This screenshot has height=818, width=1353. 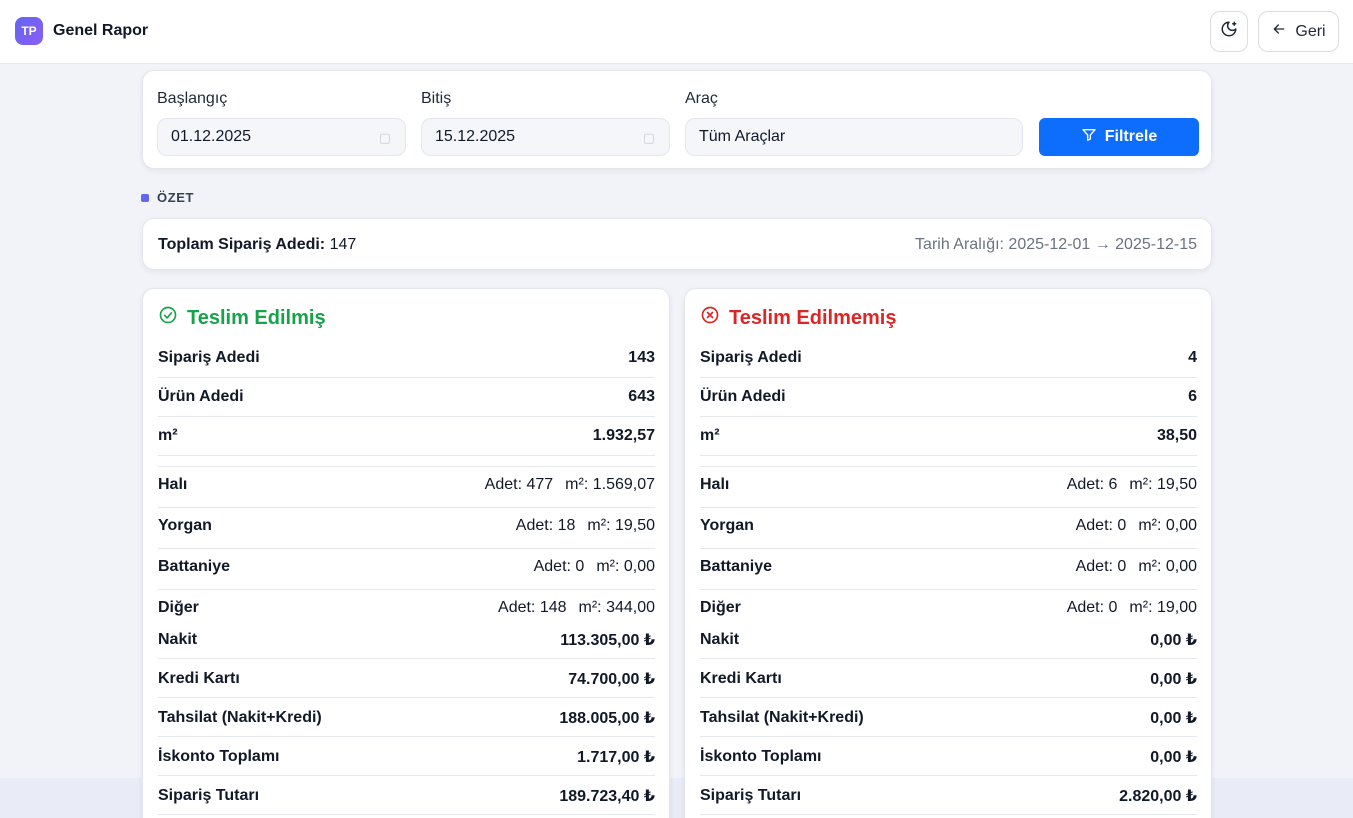 What do you see at coordinates (29, 31) in the screenshot?
I see `brand-logo: TP` at bounding box center [29, 31].